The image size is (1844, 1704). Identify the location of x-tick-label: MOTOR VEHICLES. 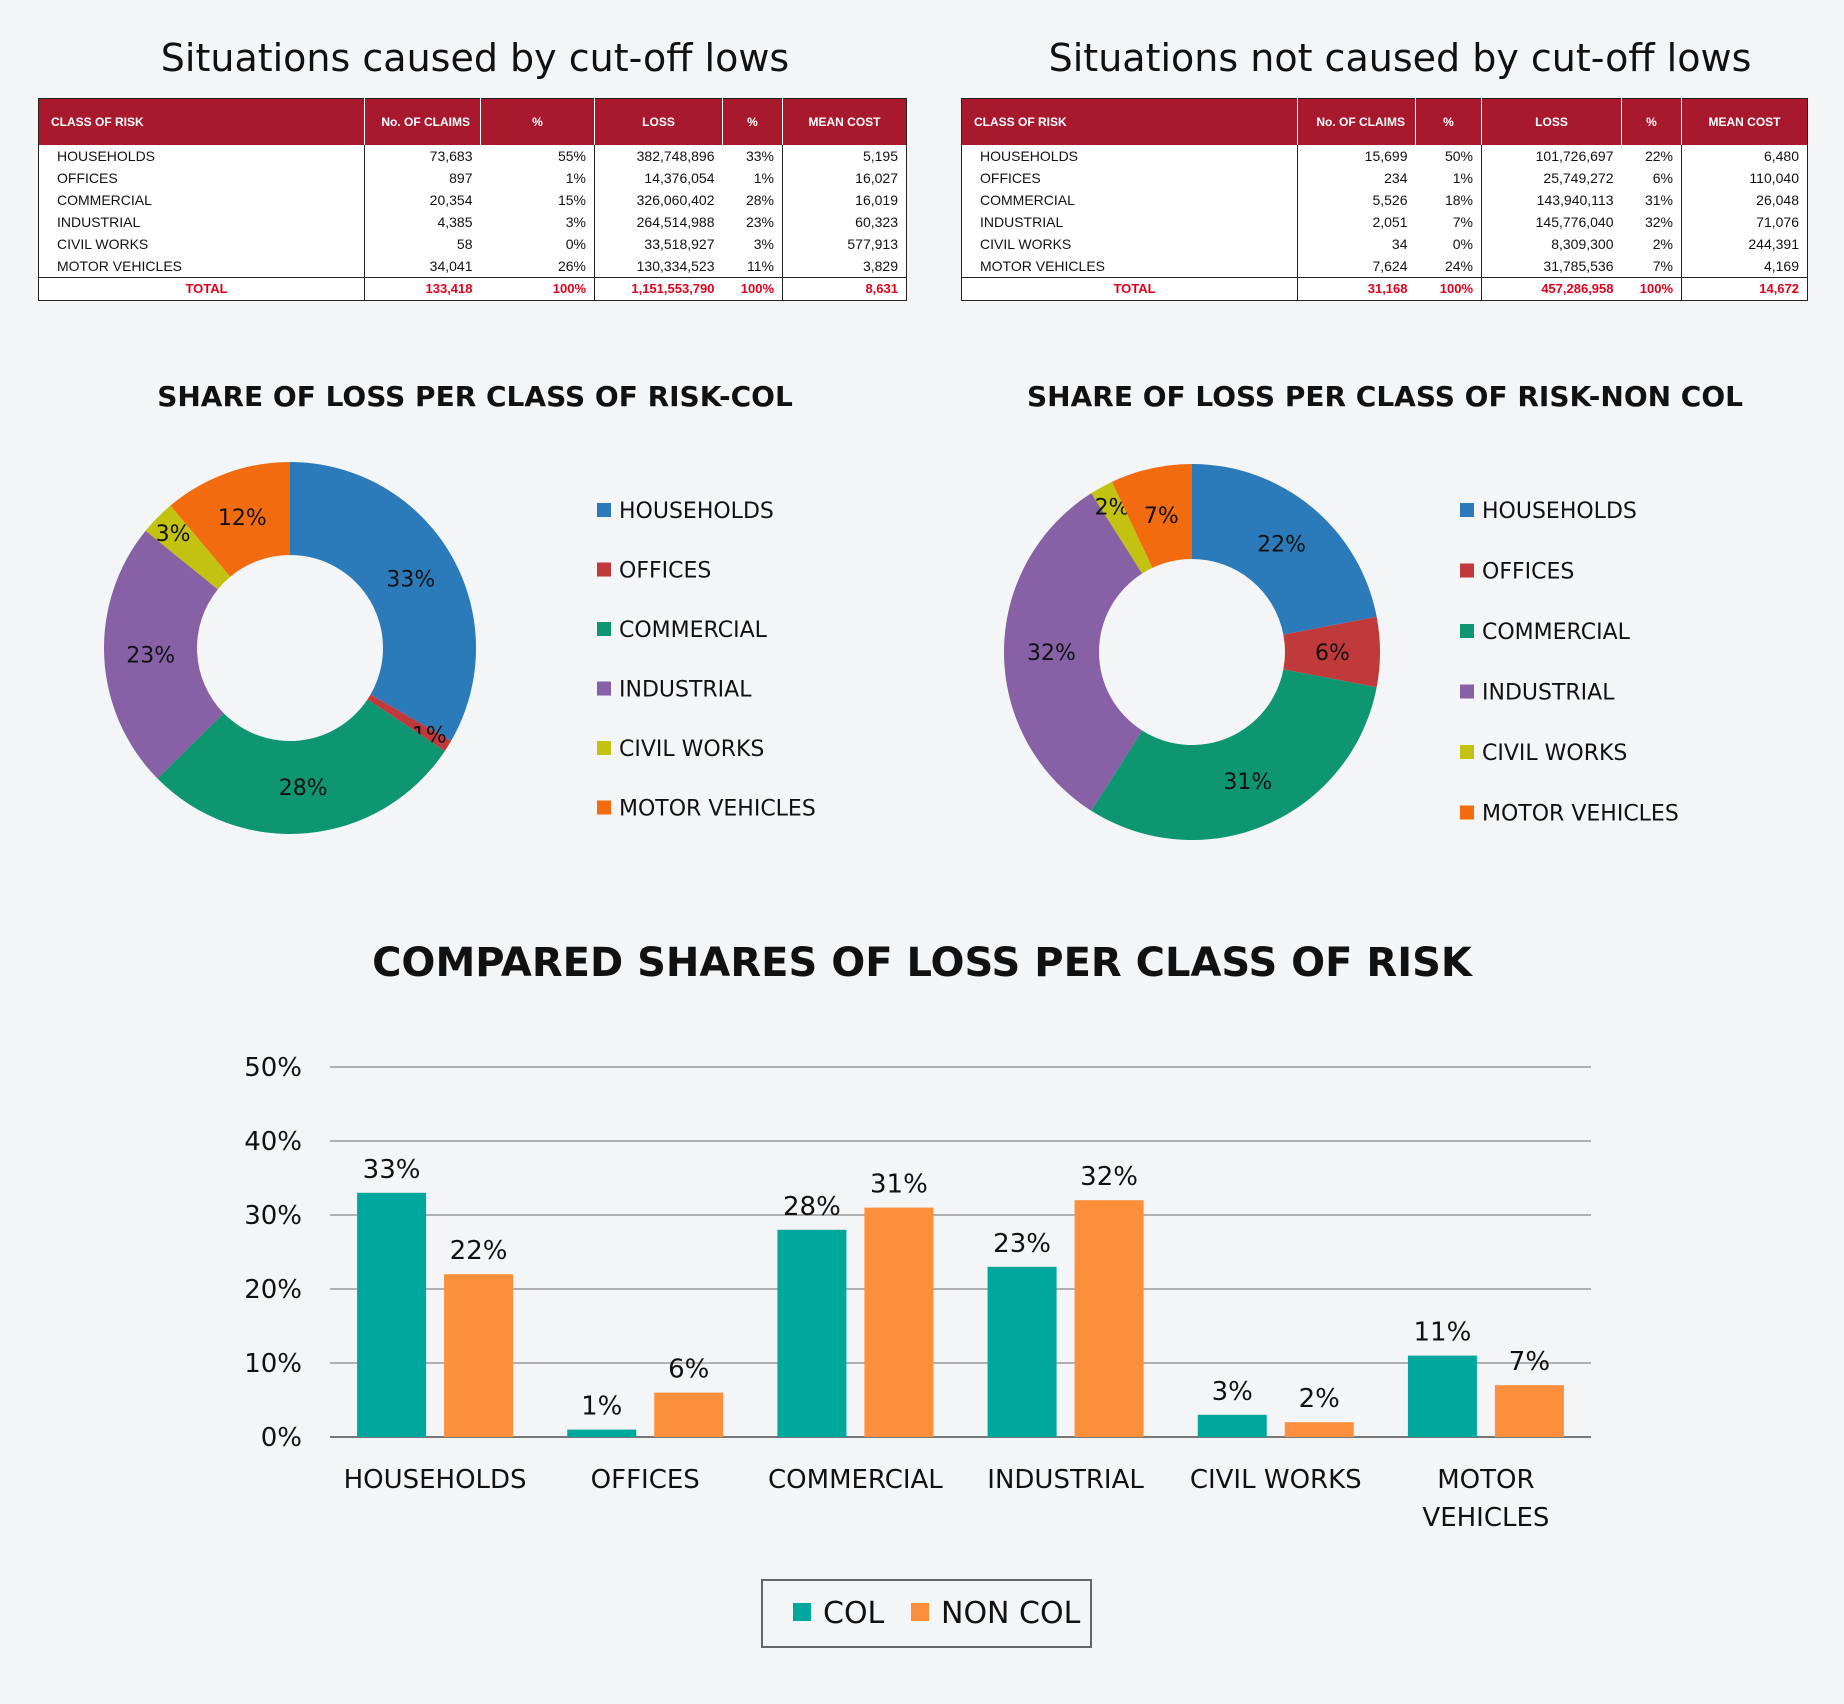
(1485, 1499).